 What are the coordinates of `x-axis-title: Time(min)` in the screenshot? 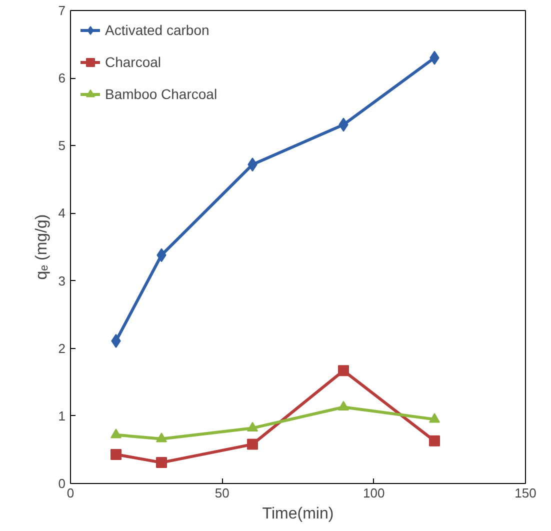 It's located at (298, 514).